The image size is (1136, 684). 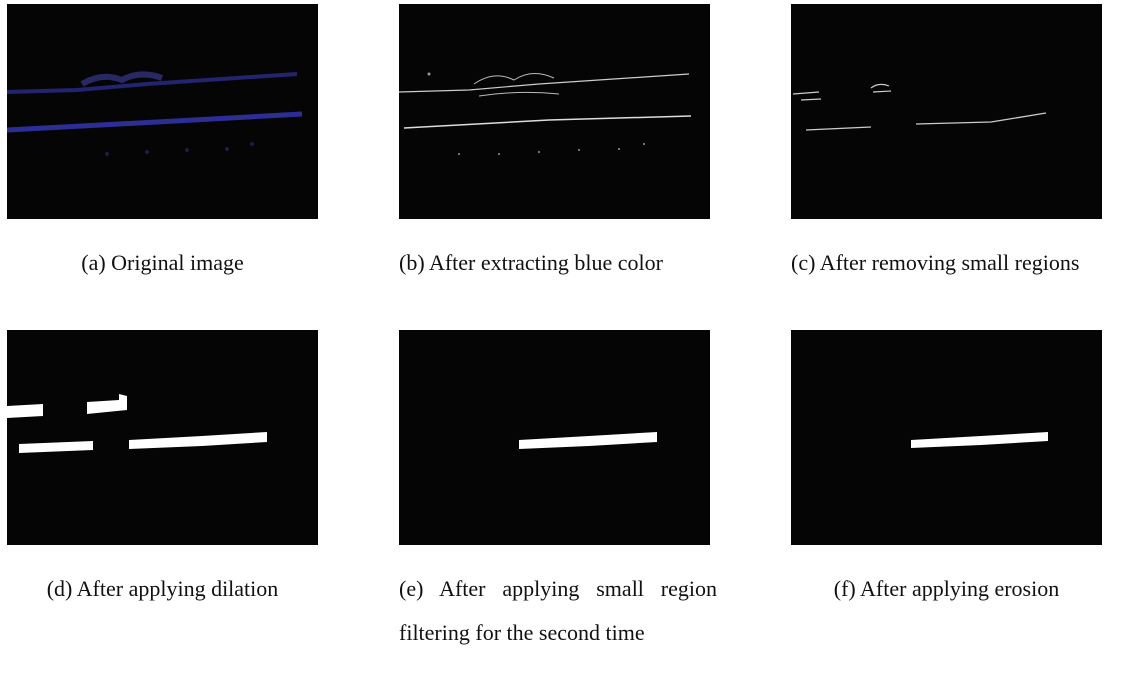 I want to click on subfigure: (f) After applying erosion, so click(x=950, y=470).